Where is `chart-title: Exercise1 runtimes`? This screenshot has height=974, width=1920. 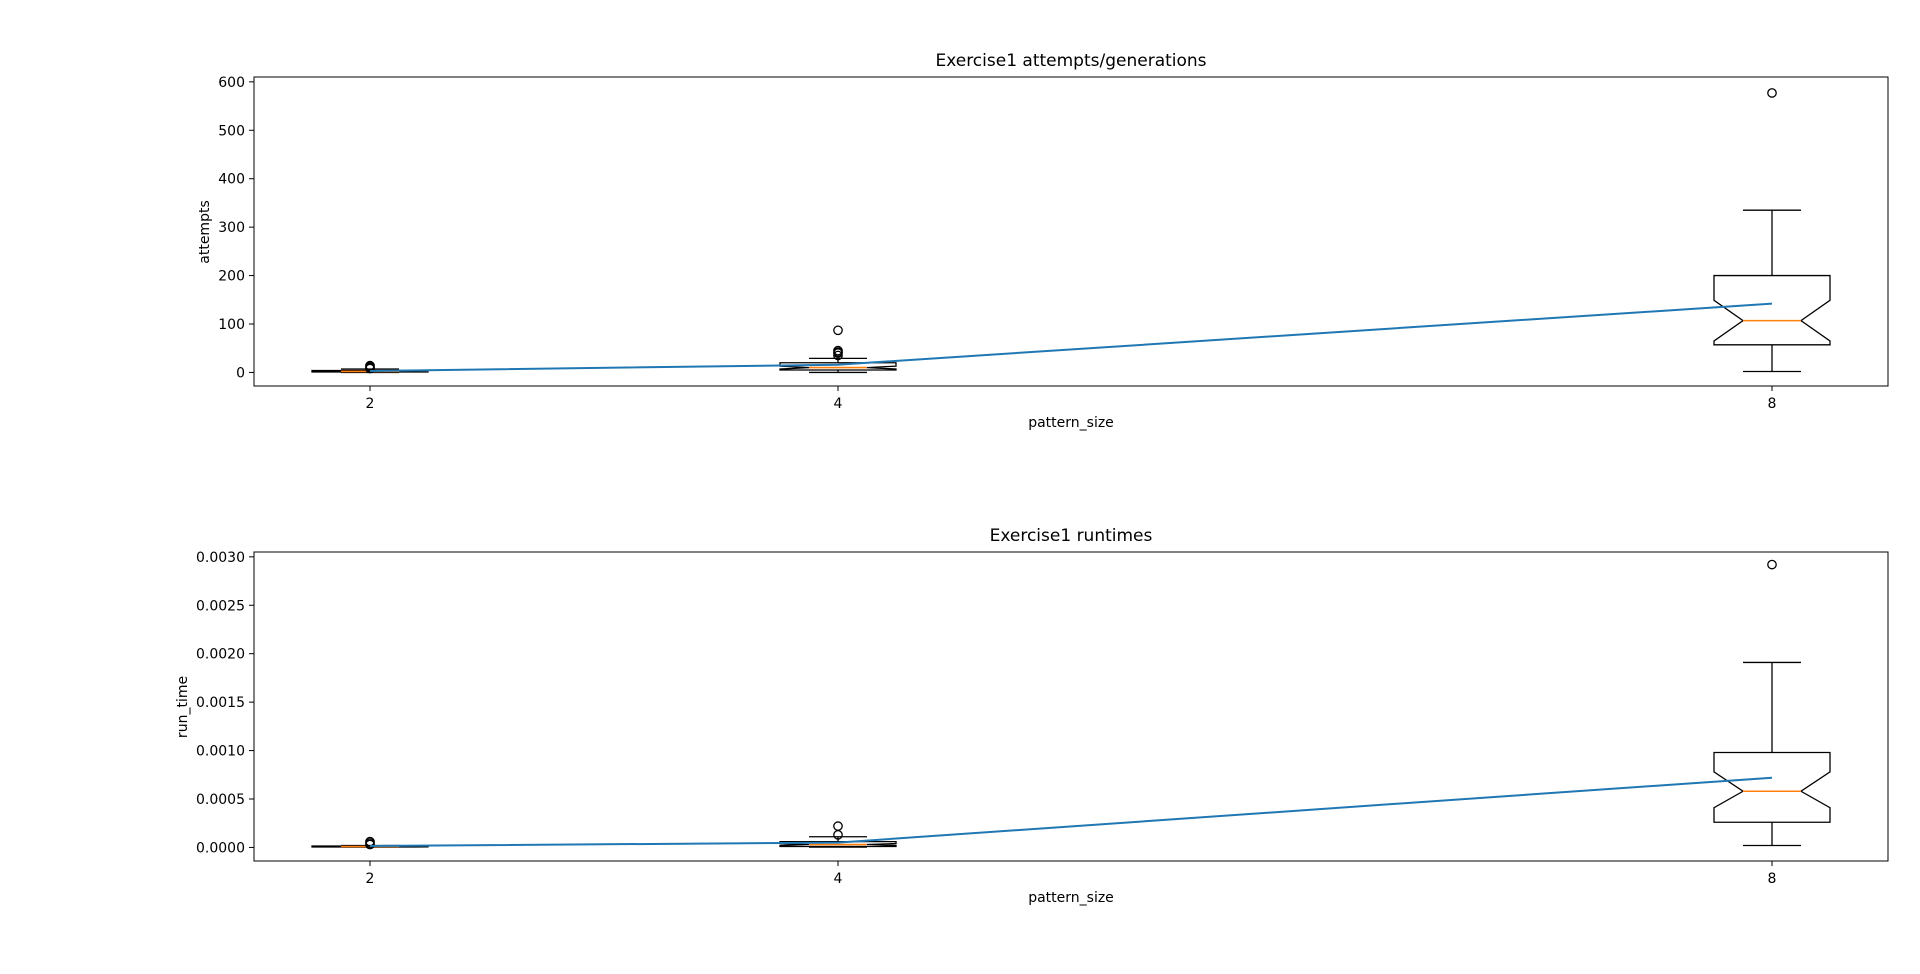
chart-title: Exercise1 runtimes is located at coordinates (1071, 536).